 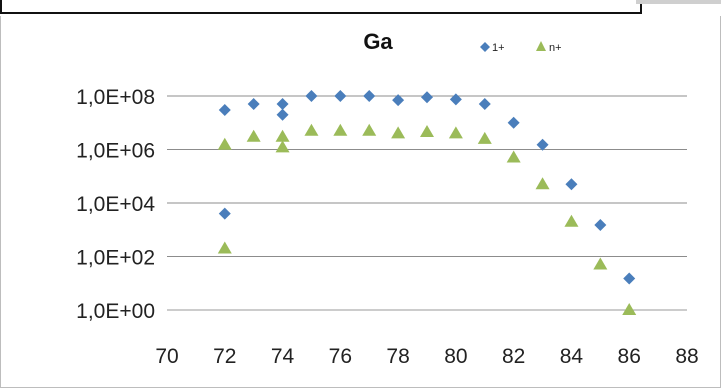 What do you see at coordinates (455, 356) in the screenshot?
I see `x-tick-label: 80` at bounding box center [455, 356].